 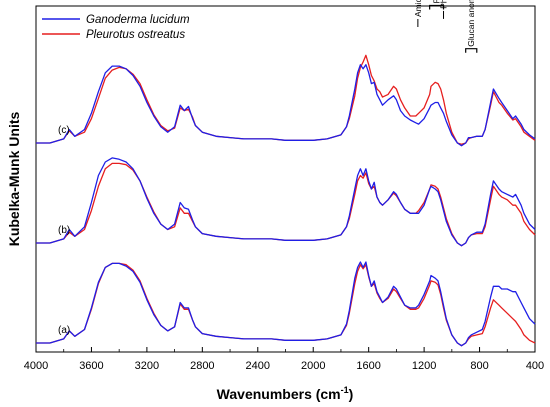 What do you see at coordinates (91, 366) in the screenshot?
I see `x-tick-label: 3600` at bounding box center [91, 366].